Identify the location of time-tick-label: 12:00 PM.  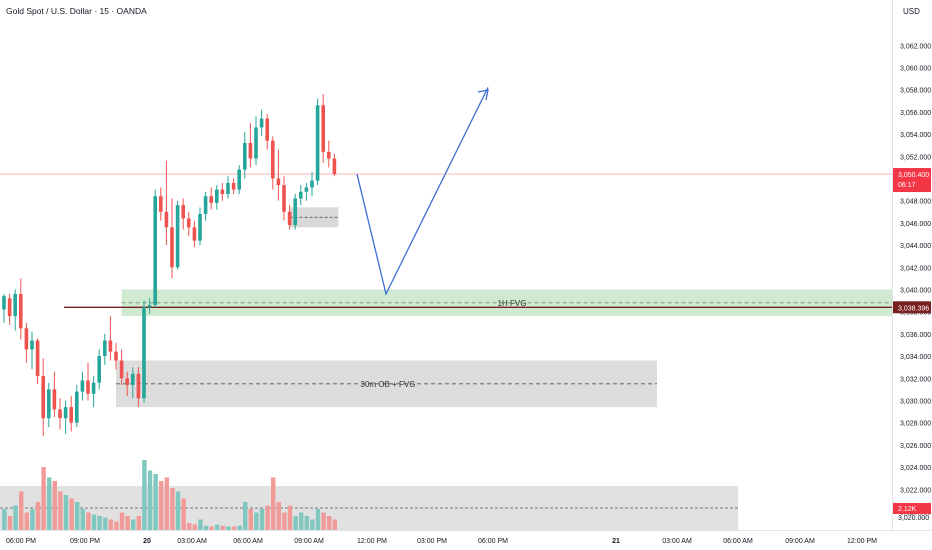
(862, 541).